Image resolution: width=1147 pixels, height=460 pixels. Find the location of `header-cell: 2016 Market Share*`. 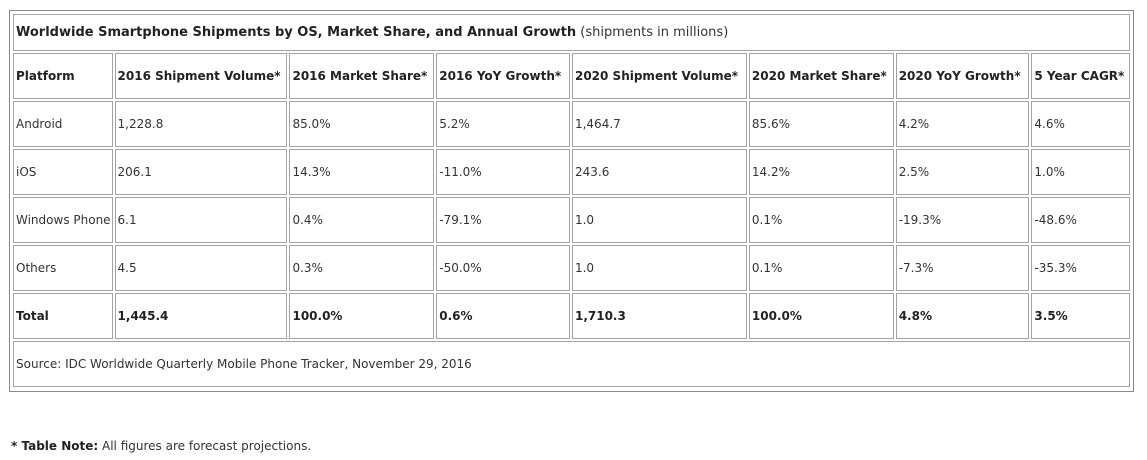

header-cell: 2016 Market Share* is located at coordinates (362, 76).